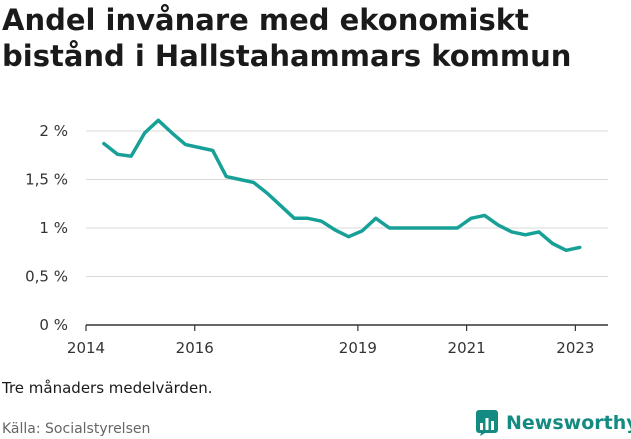  What do you see at coordinates (53, 325) in the screenshot?
I see `y-tick-label: 0 %` at bounding box center [53, 325].